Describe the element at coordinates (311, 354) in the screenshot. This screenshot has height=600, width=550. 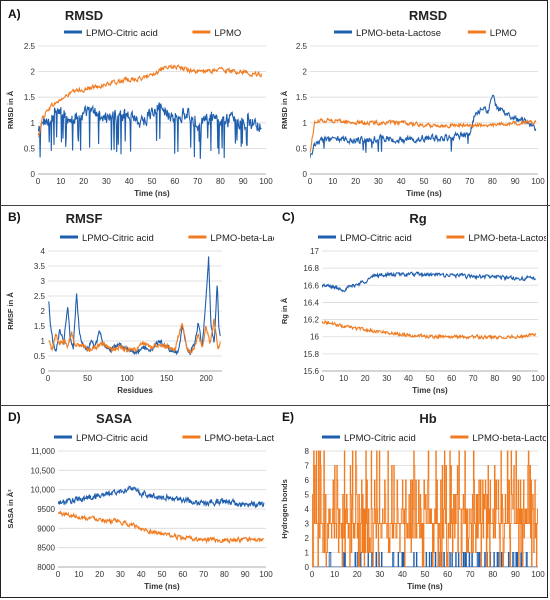
I see `y-tick-label: 15.8` at that location.